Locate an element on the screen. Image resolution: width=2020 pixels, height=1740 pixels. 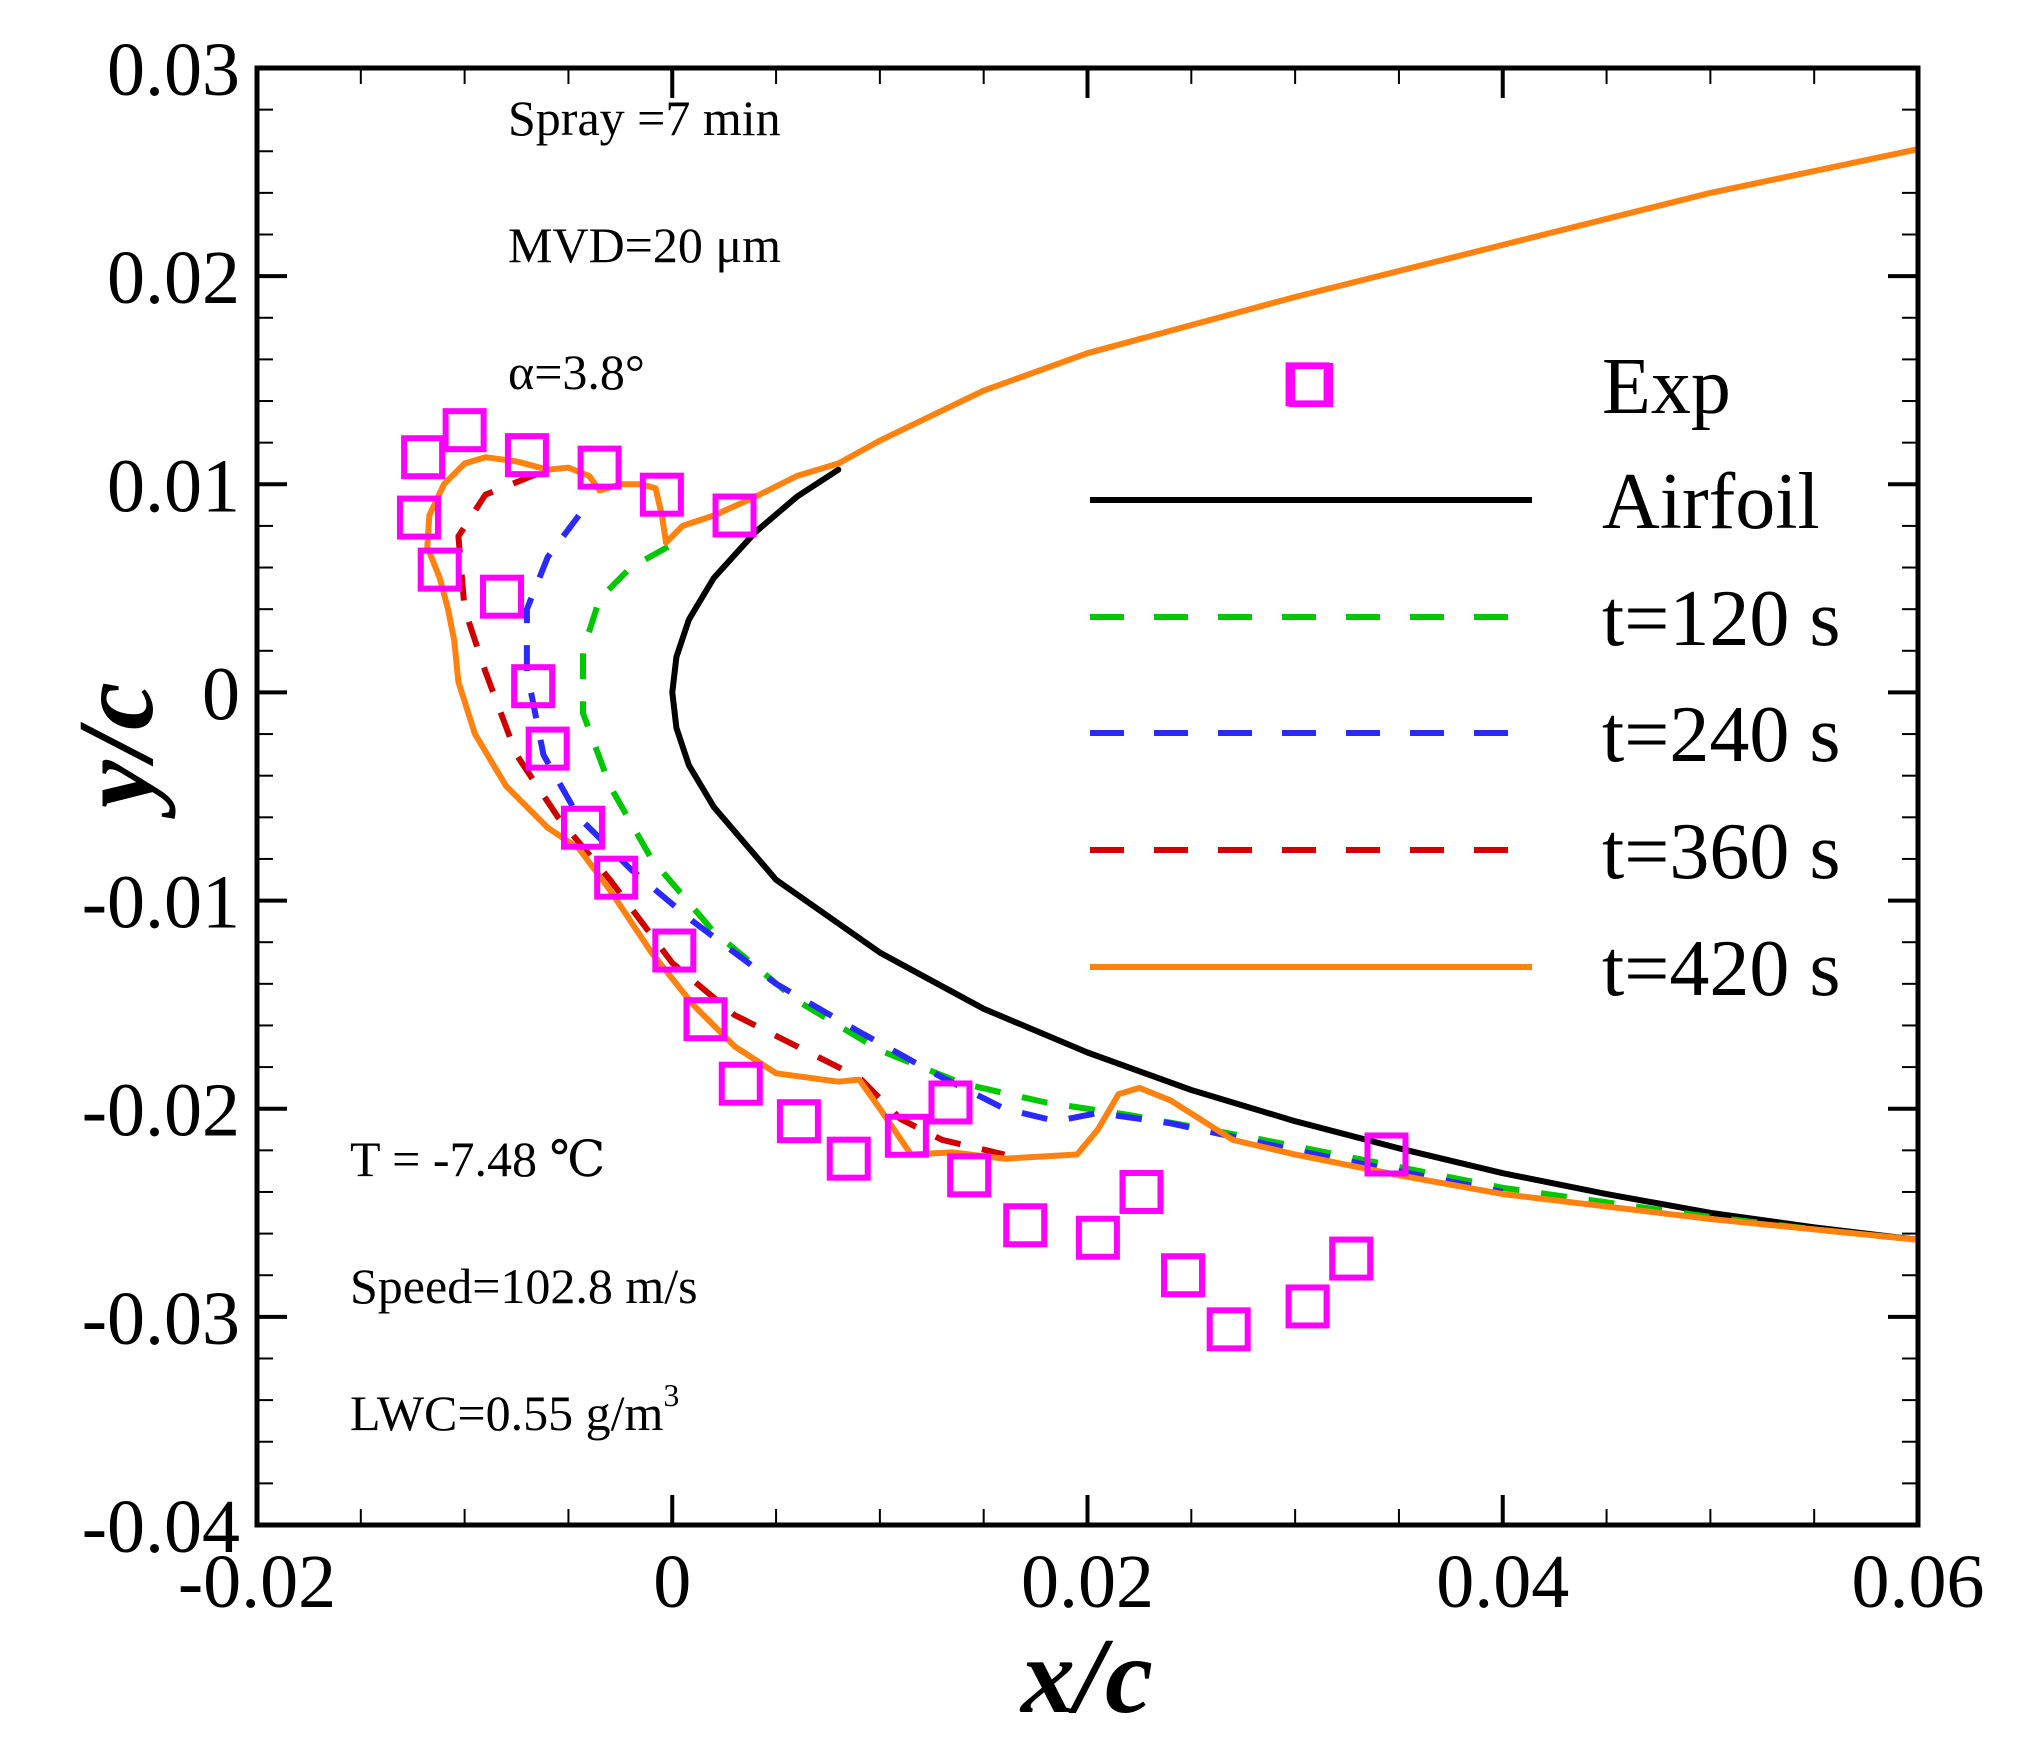
annotation-alpha: α=3.8° is located at coordinates (576, 372).